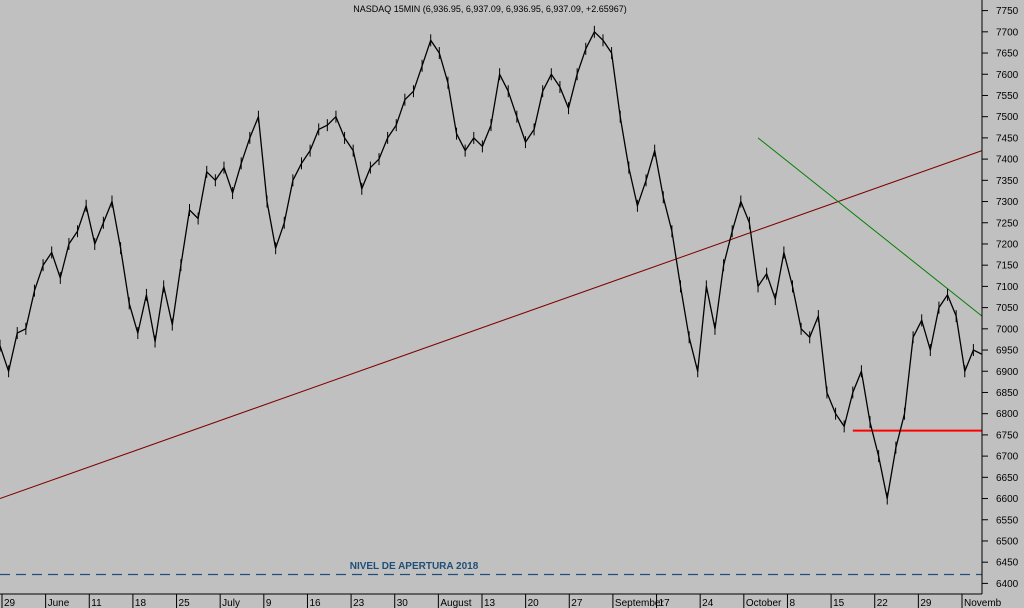 This screenshot has height=608, width=1024. What do you see at coordinates (1007, 499) in the screenshot?
I see `y-tick-label: 6600` at bounding box center [1007, 499].